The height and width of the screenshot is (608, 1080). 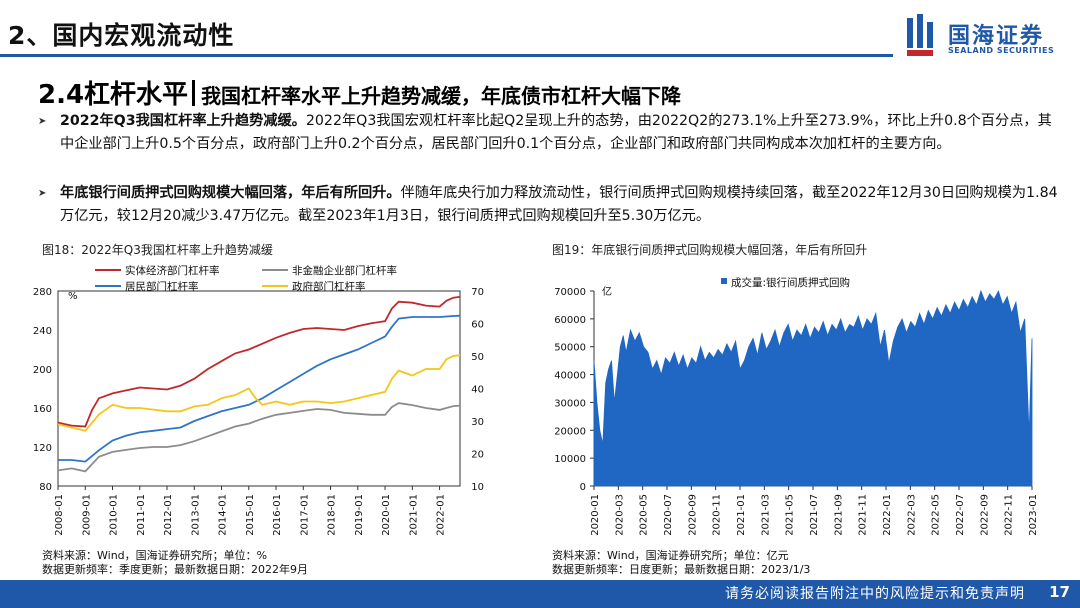 I want to click on y-tick-label: 0, so click(x=583, y=487).